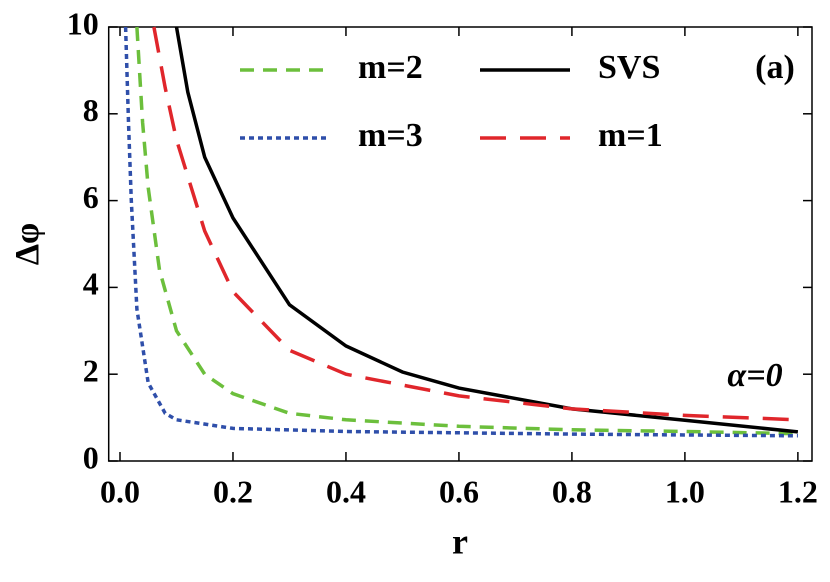 This screenshot has width=830, height=582. What do you see at coordinates (390, 67) in the screenshot?
I see `legend-label: m=2` at bounding box center [390, 67].